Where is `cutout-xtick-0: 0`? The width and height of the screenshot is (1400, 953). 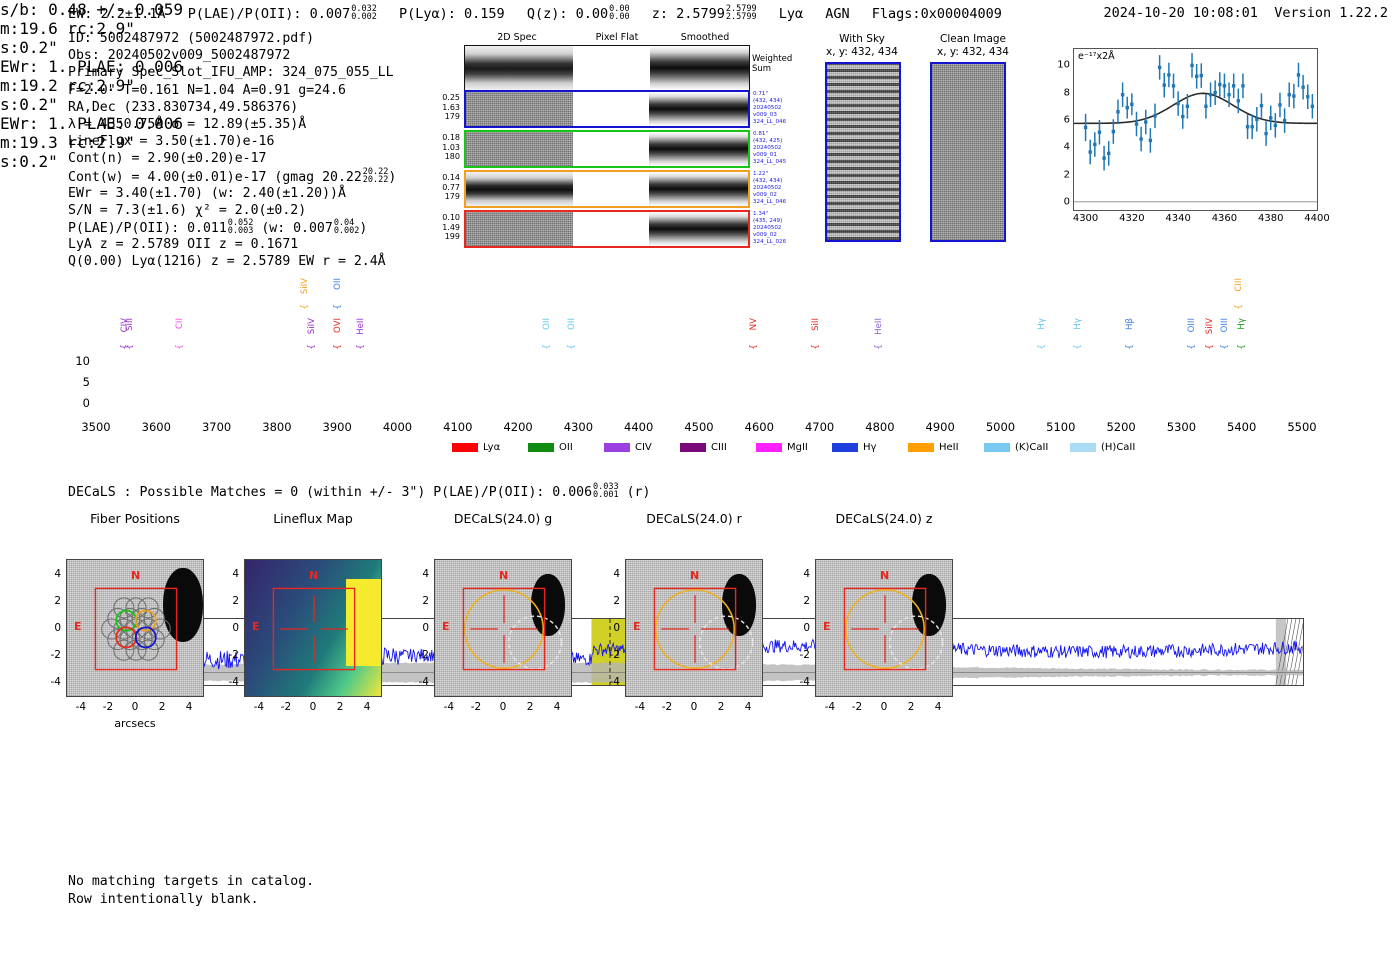 cutout-xtick-0: 0 is located at coordinates (135, 707).